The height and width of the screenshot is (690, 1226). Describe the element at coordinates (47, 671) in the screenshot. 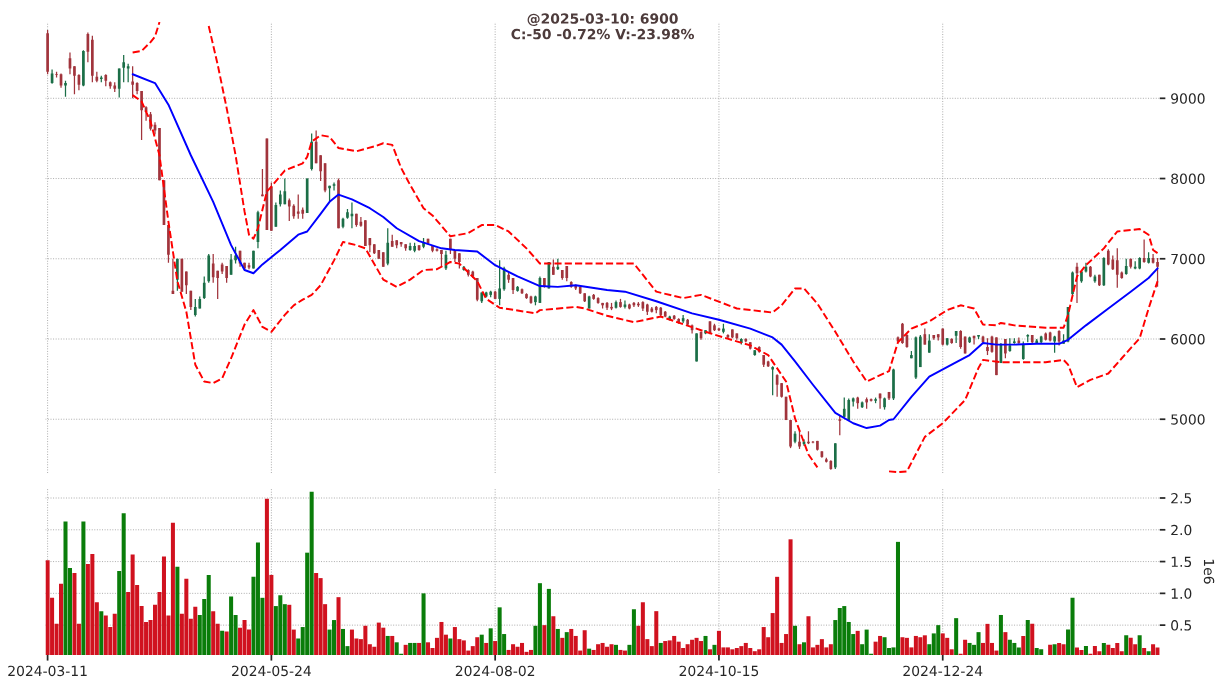

I see `x-tick-label: 2024-03-11` at that location.